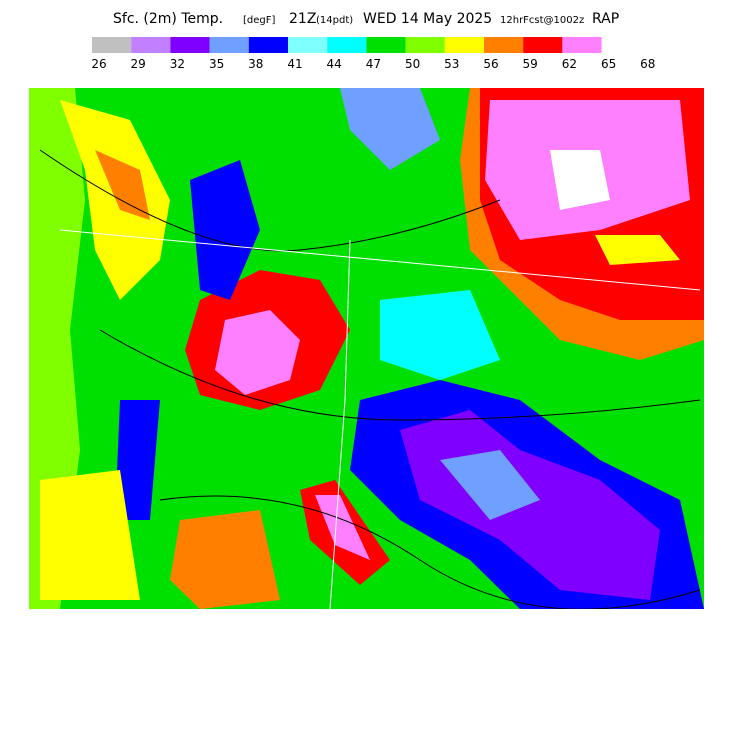  I want to click on legend-label: 44, so click(334, 64).